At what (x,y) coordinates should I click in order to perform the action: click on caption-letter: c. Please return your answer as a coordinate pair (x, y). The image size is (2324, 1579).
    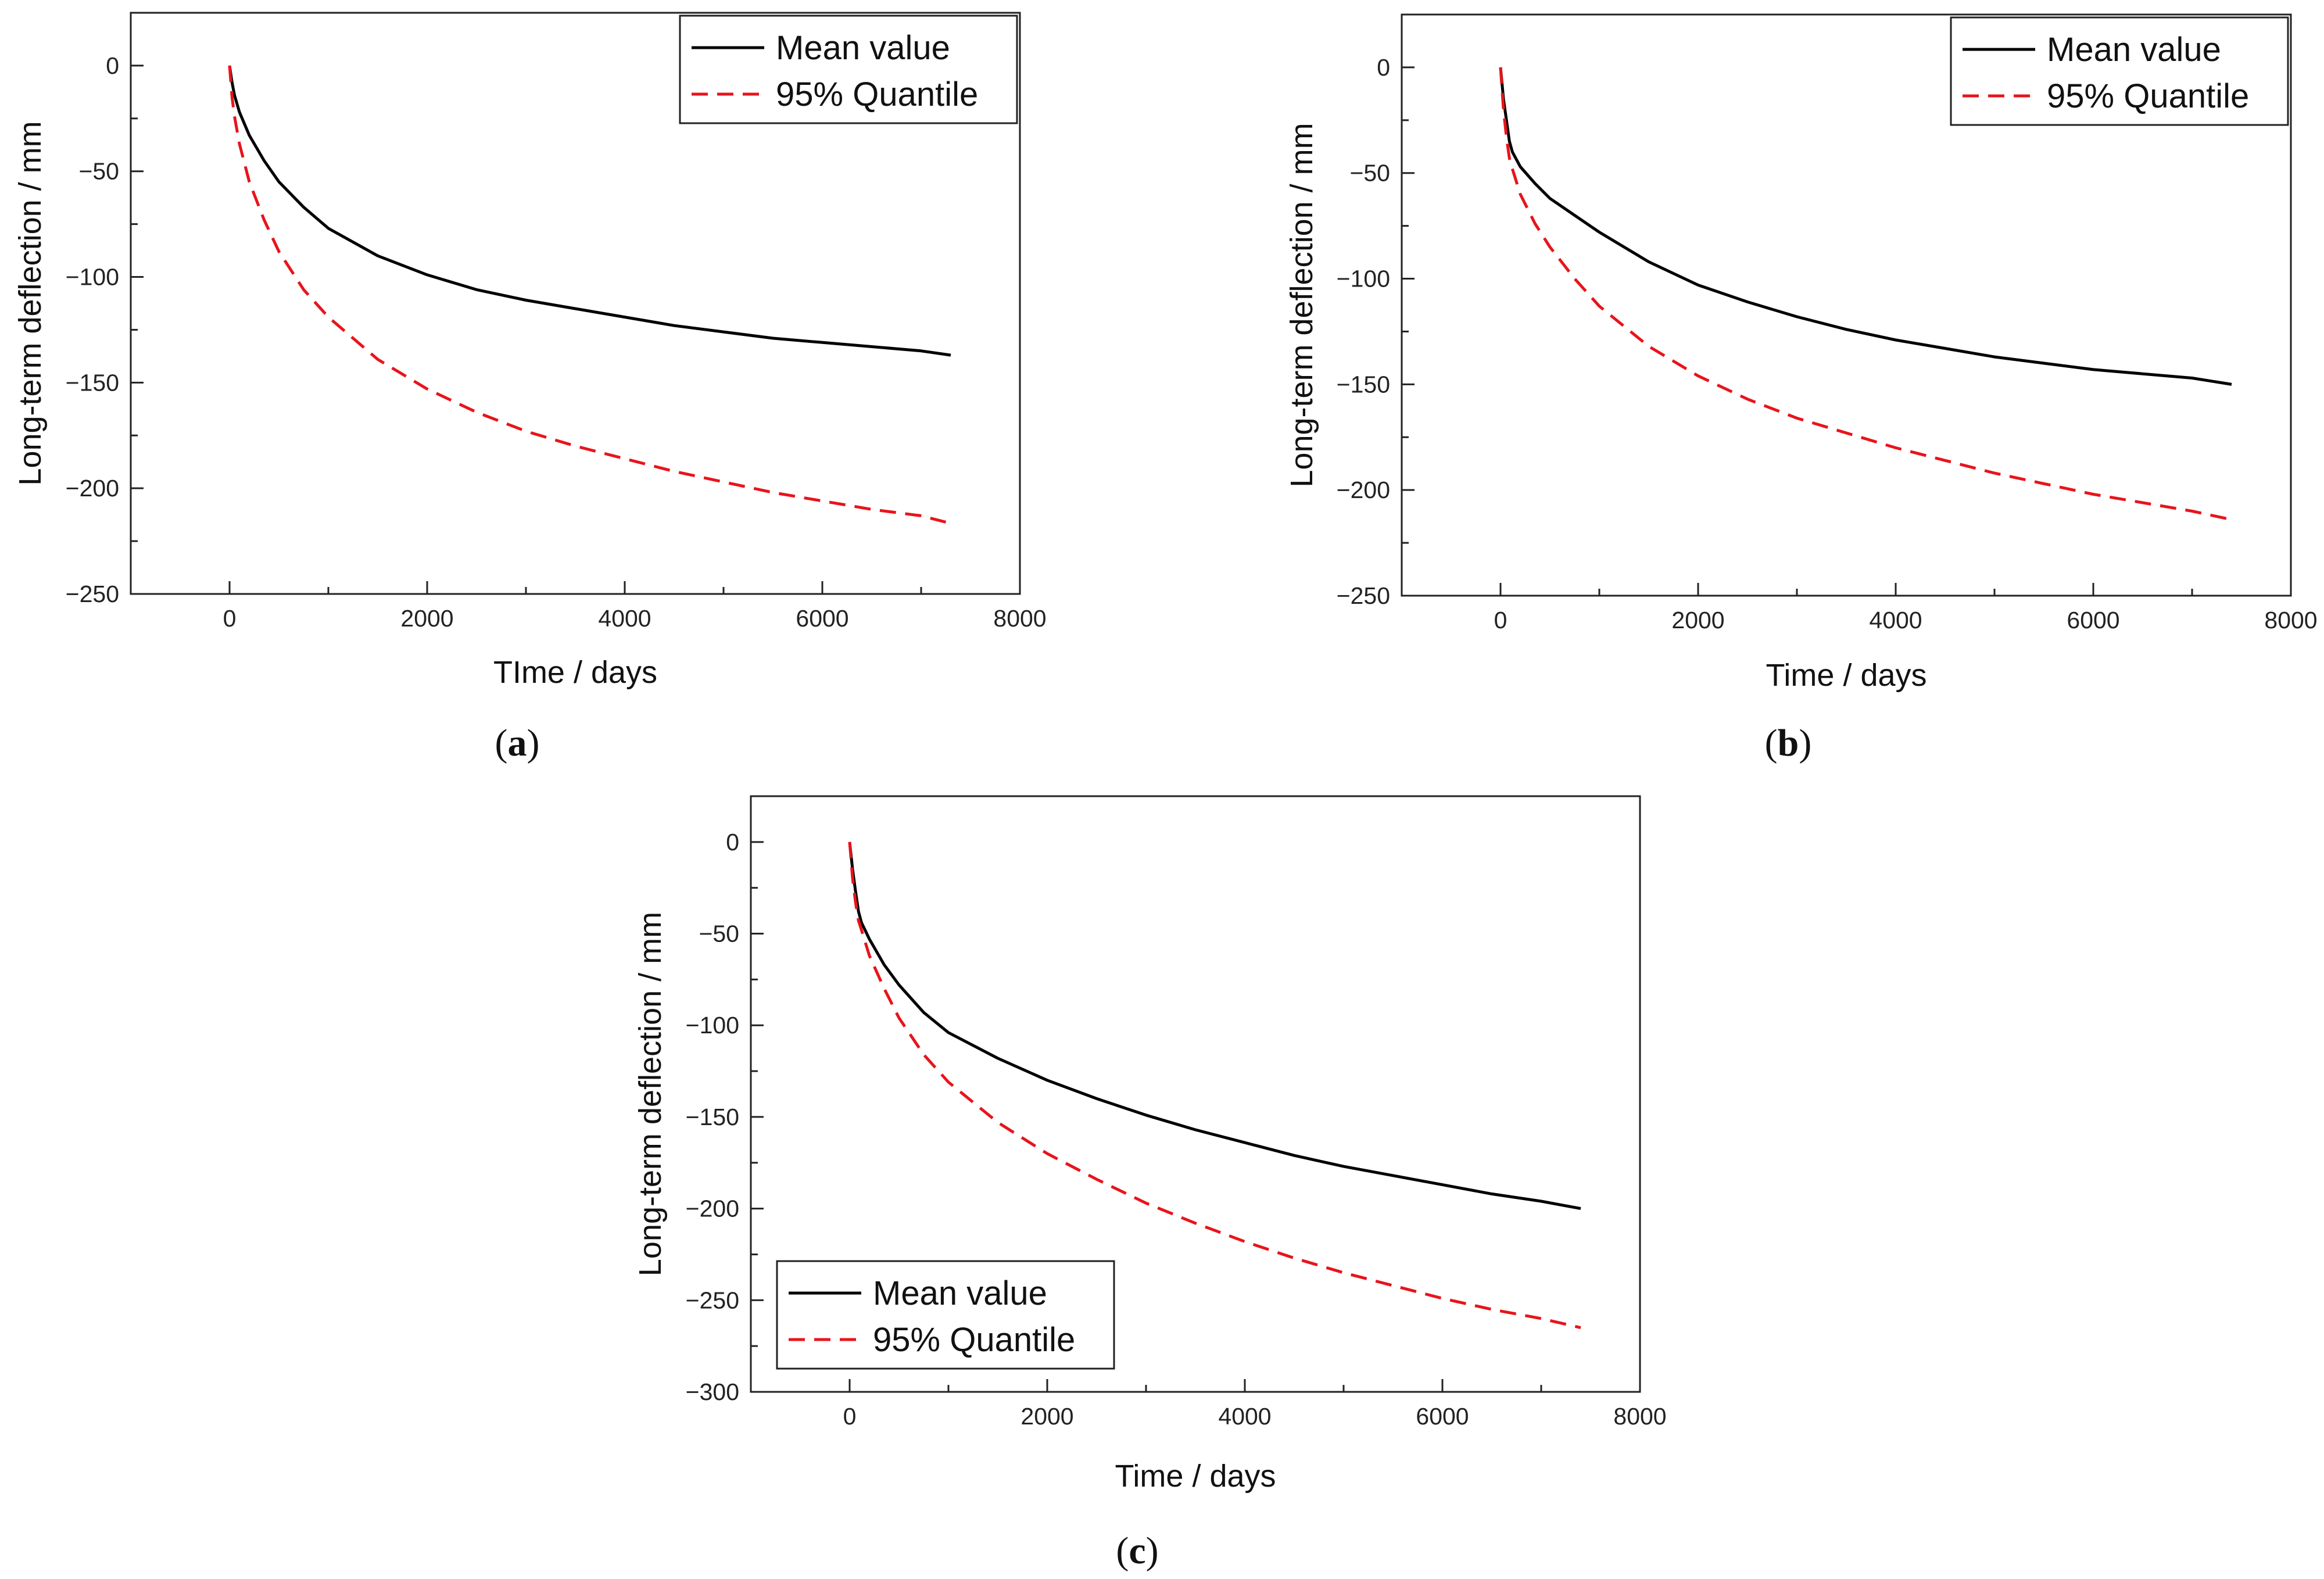
    Looking at the image, I should click on (1137, 1551).